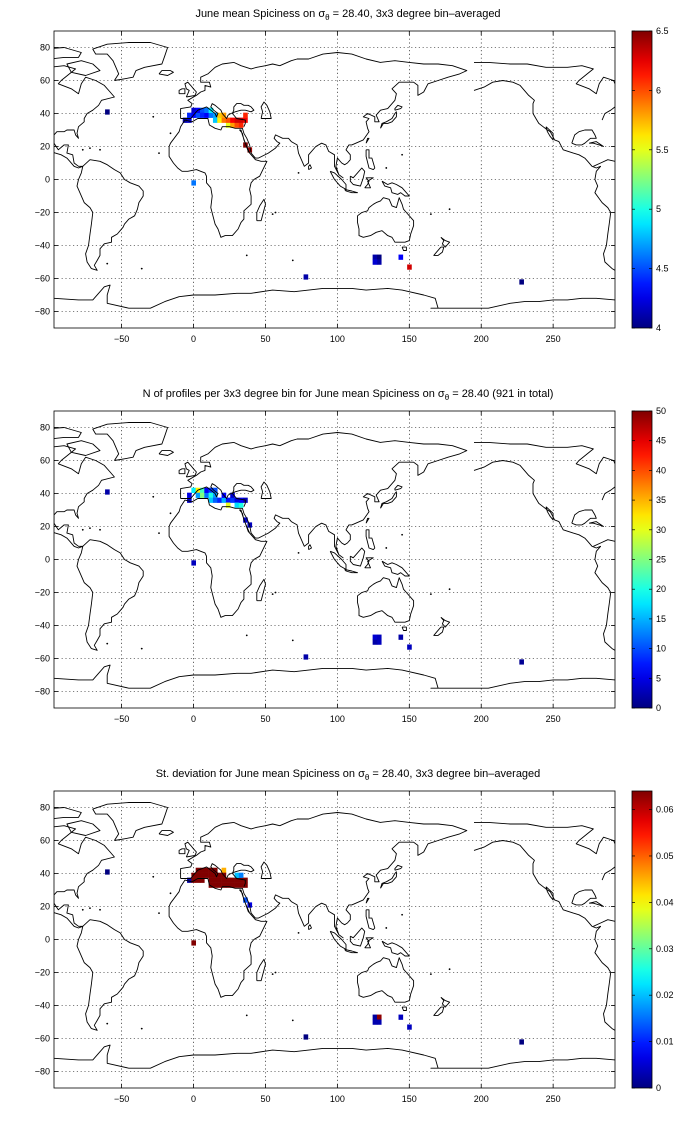  What do you see at coordinates (42, 973) in the screenshot?
I see `y-tick-label: −20` at bounding box center [42, 973].